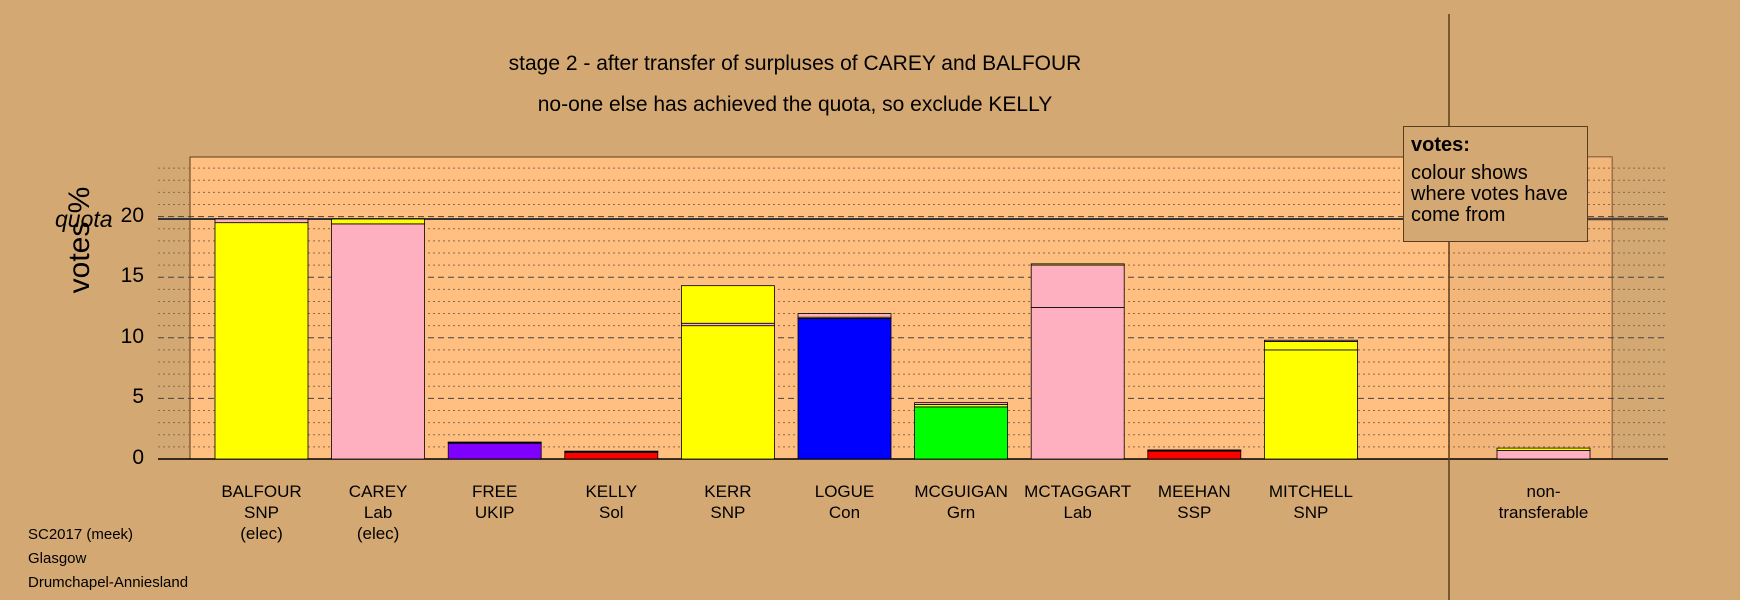 The width and height of the screenshot is (1740, 600). I want to click on y-tick-label: 0, so click(138, 457).